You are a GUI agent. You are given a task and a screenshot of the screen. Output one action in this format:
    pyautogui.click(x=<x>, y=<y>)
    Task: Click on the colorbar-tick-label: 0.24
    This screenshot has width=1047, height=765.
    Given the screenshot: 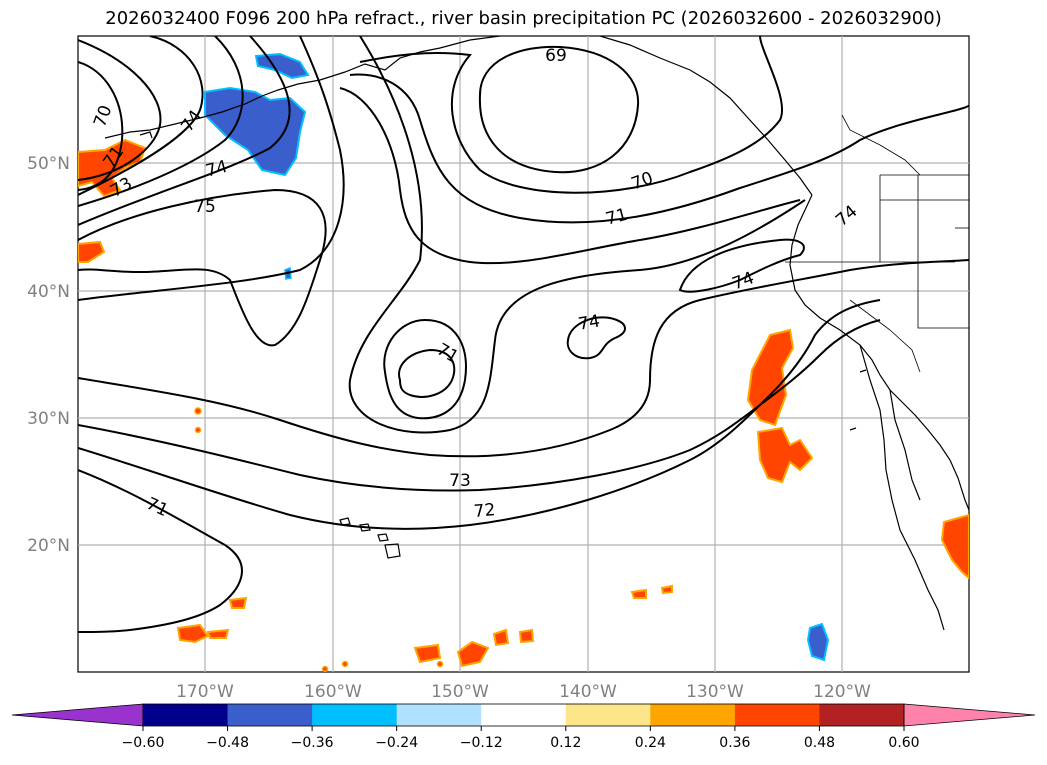 What is the action you would take?
    pyautogui.click(x=650, y=743)
    